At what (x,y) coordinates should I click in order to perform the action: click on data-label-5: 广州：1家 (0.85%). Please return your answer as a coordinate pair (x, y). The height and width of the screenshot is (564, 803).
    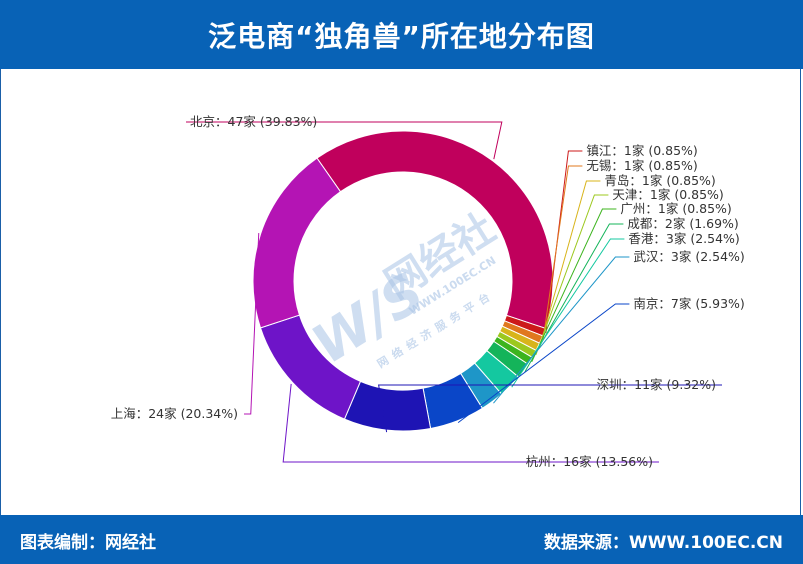
    Looking at the image, I should click on (675, 208).